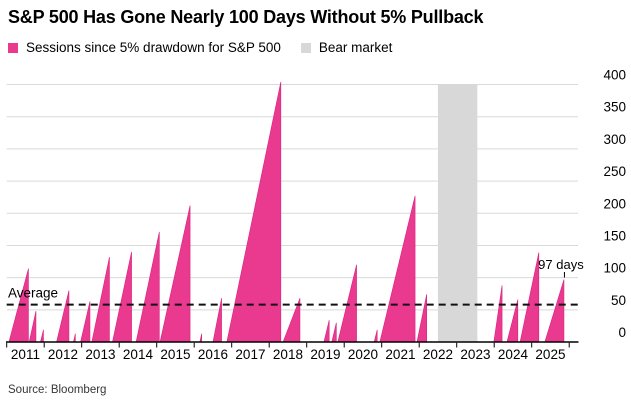  Describe the element at coordinates (475, 354) in the screenshot. I see `x-axis-label-2023: 2023` at that location.